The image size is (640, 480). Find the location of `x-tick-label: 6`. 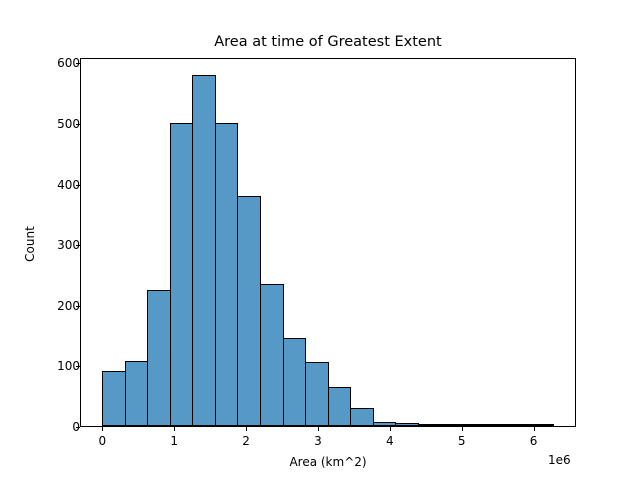

x-tick-label: 6 is located at coordinates (533, 441).